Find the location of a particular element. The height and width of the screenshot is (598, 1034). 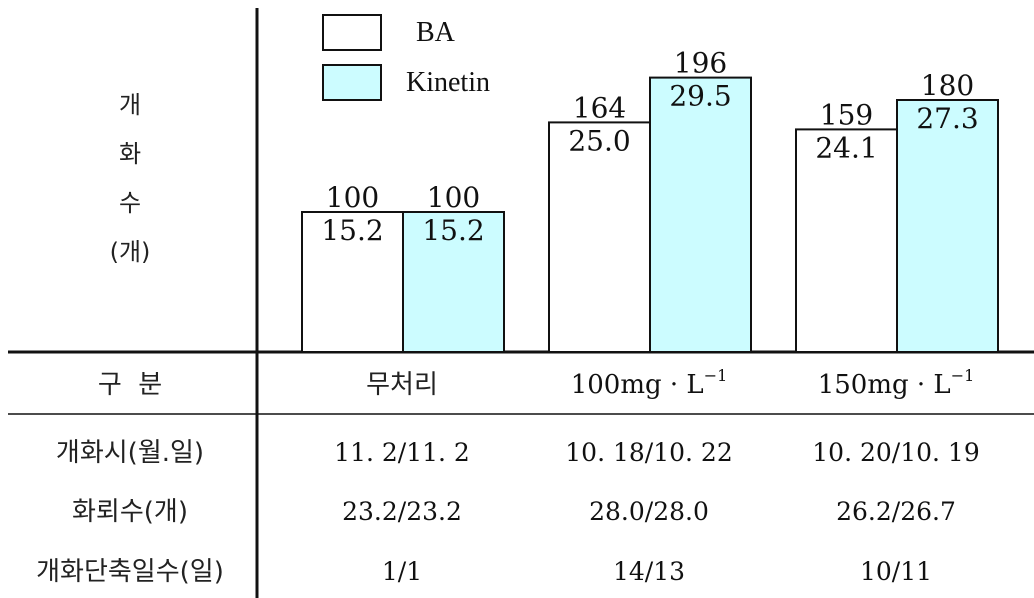

legend-swatch-kinetin is located at coordinates (352, 82).